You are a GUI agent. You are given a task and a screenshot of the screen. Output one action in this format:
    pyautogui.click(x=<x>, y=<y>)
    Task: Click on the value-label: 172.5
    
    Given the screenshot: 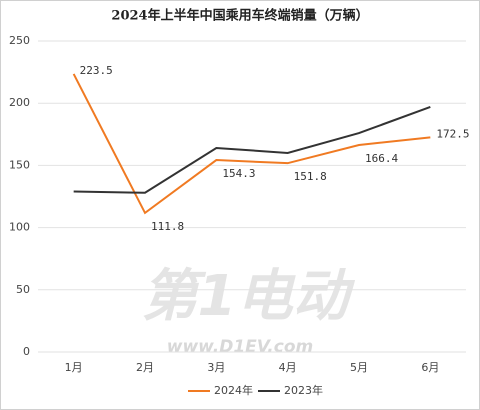 What is the action you would take?
    pyautogui.click(x=452, y=133)
    